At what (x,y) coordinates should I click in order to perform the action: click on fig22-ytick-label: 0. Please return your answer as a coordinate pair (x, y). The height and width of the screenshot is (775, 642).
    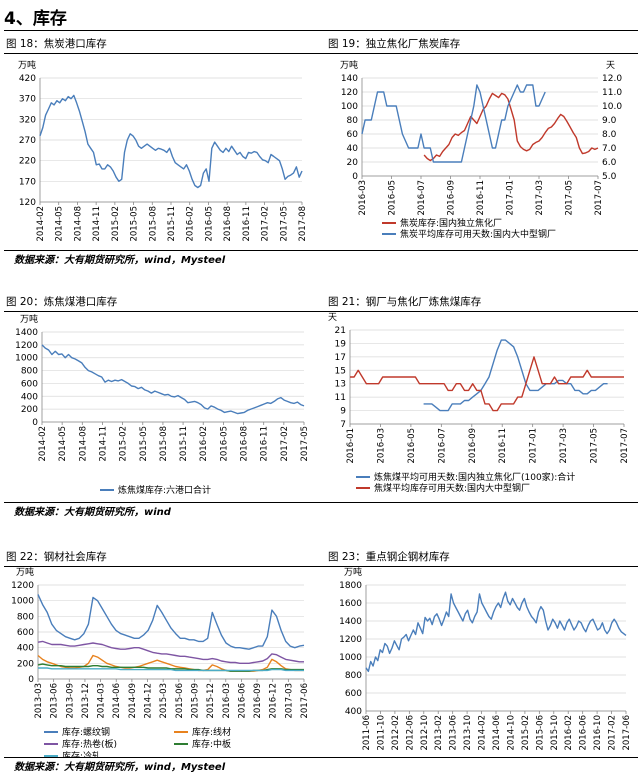
    Looking at the image, I should click on (31, 680).